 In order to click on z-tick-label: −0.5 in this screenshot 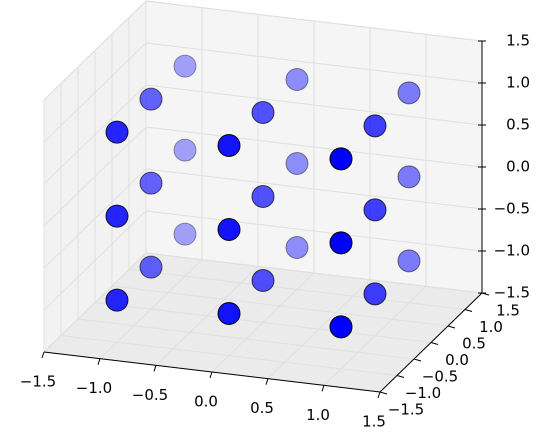, I will do `click(512, 209)`.